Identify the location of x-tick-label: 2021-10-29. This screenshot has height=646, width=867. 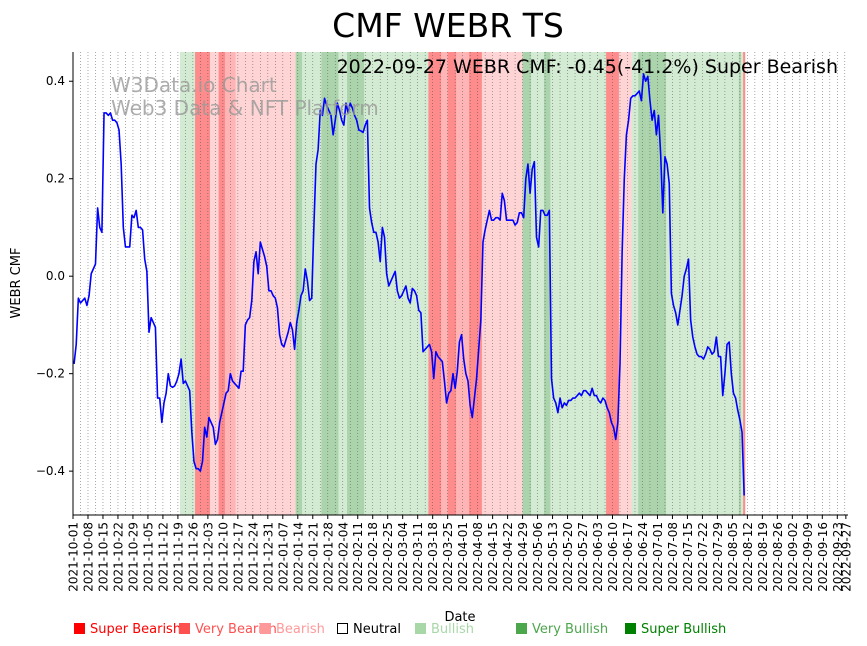
(133, 557).